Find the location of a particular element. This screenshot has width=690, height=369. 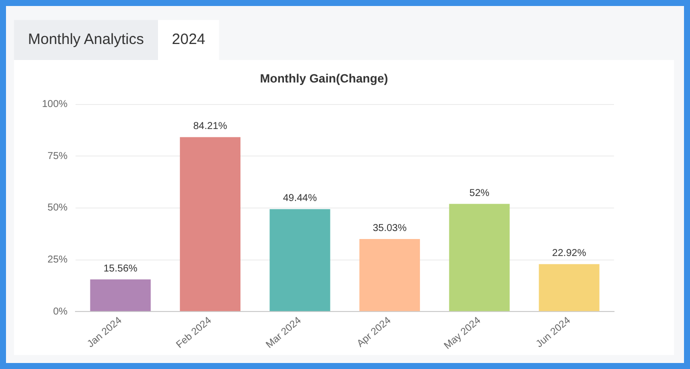

text: Monthly Analytics is located at coordinates (86, 40).